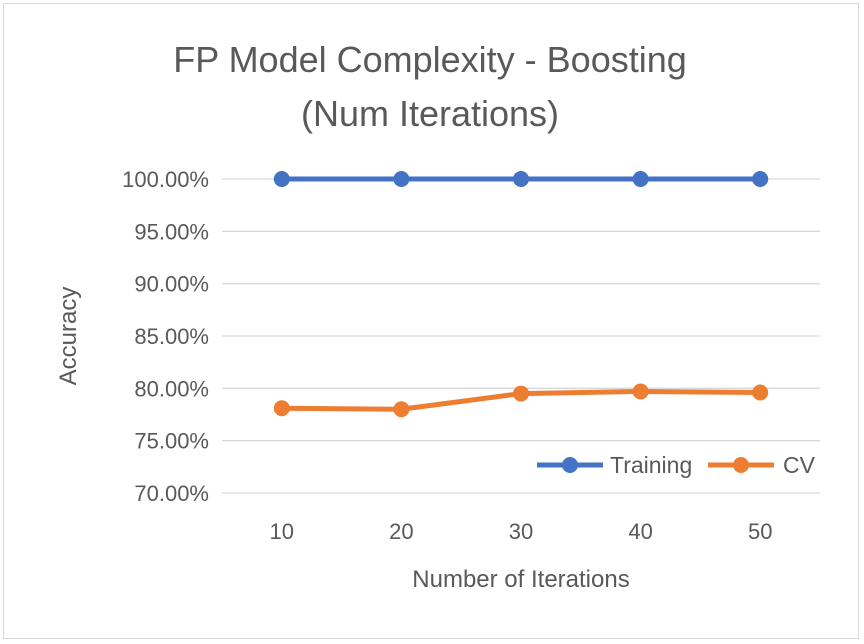 The width and height of the screenshot is (864, 644). I want to click on x-tick-label: 30, so click(521, 531).